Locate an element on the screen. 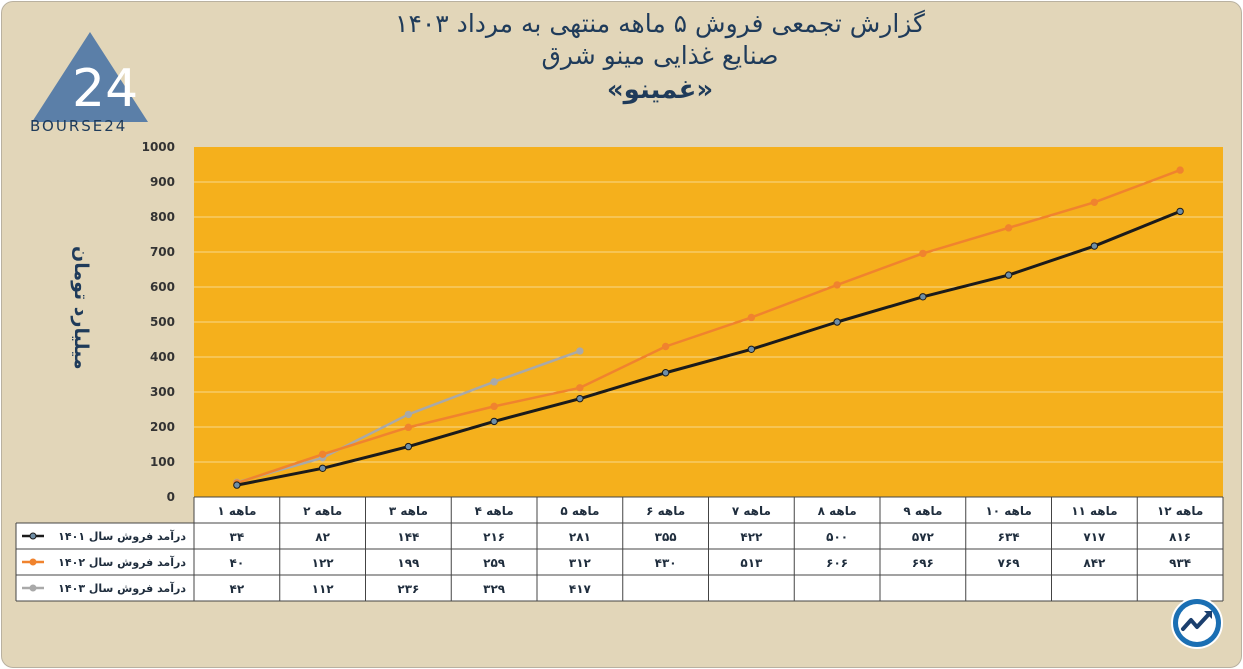 The image size is (1243, 669). data-label: ۸۱۶ is located at coordinates (1180, 537).